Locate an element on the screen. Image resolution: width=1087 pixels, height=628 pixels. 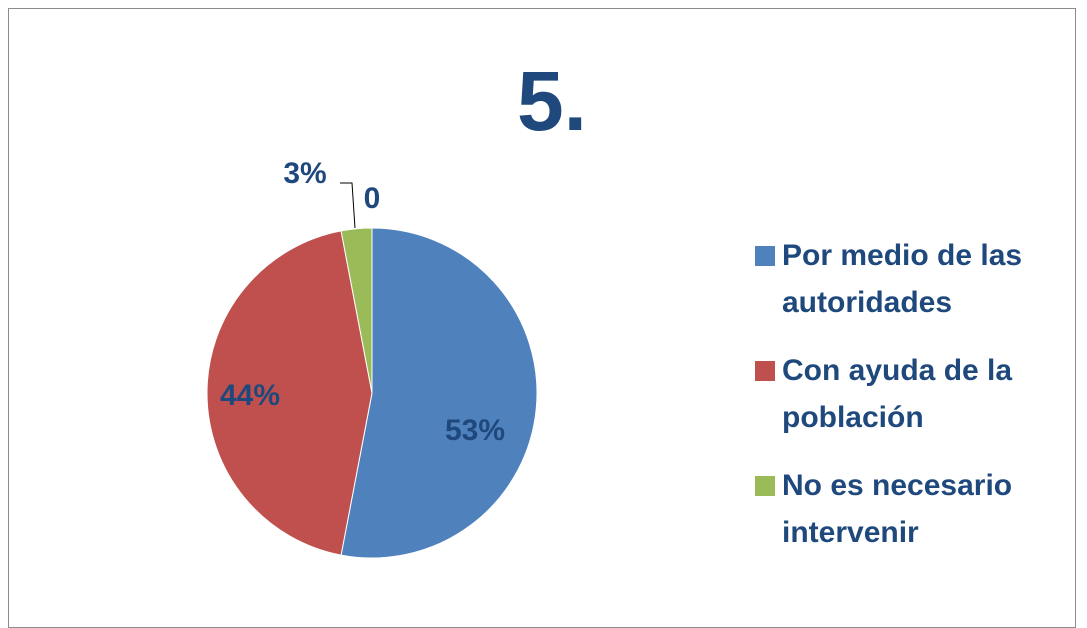
data-label: 0 is located at coordinates (372, 198).